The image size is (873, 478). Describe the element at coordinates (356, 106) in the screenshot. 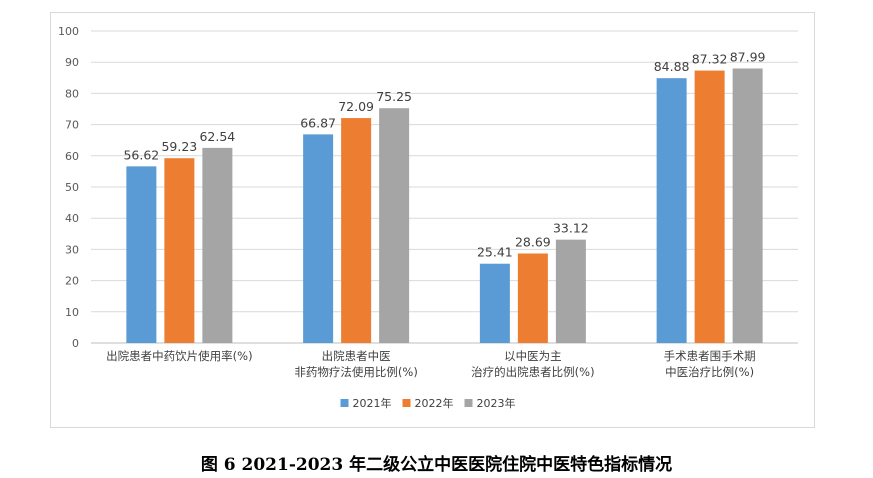

I see `data-label: 72.09` at that location.